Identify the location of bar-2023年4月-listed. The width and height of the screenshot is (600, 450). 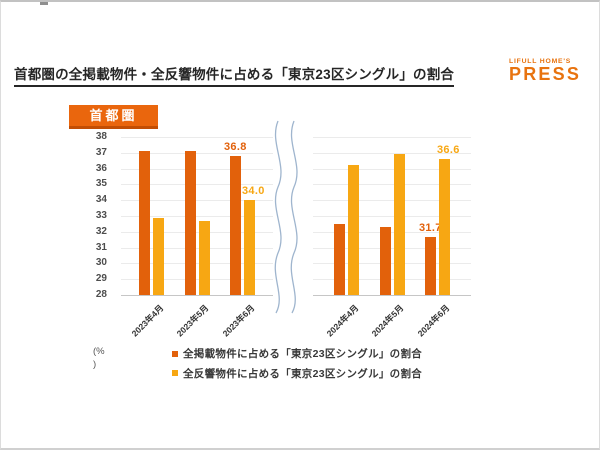
(145, 223).